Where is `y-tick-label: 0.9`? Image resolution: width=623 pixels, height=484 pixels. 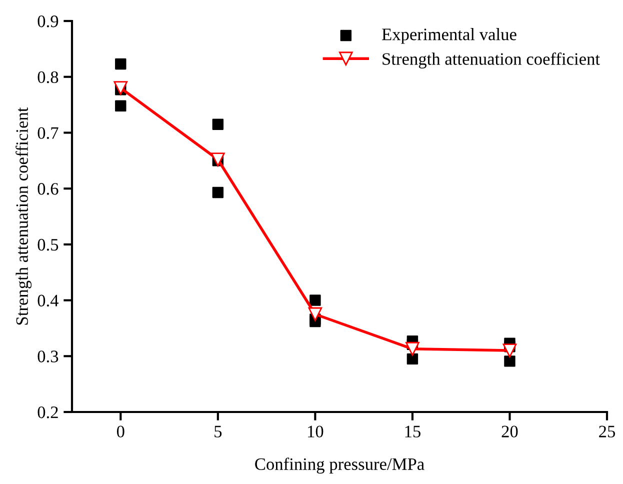
y-tick-label: 0.9 is located at coordinates (48, 21).